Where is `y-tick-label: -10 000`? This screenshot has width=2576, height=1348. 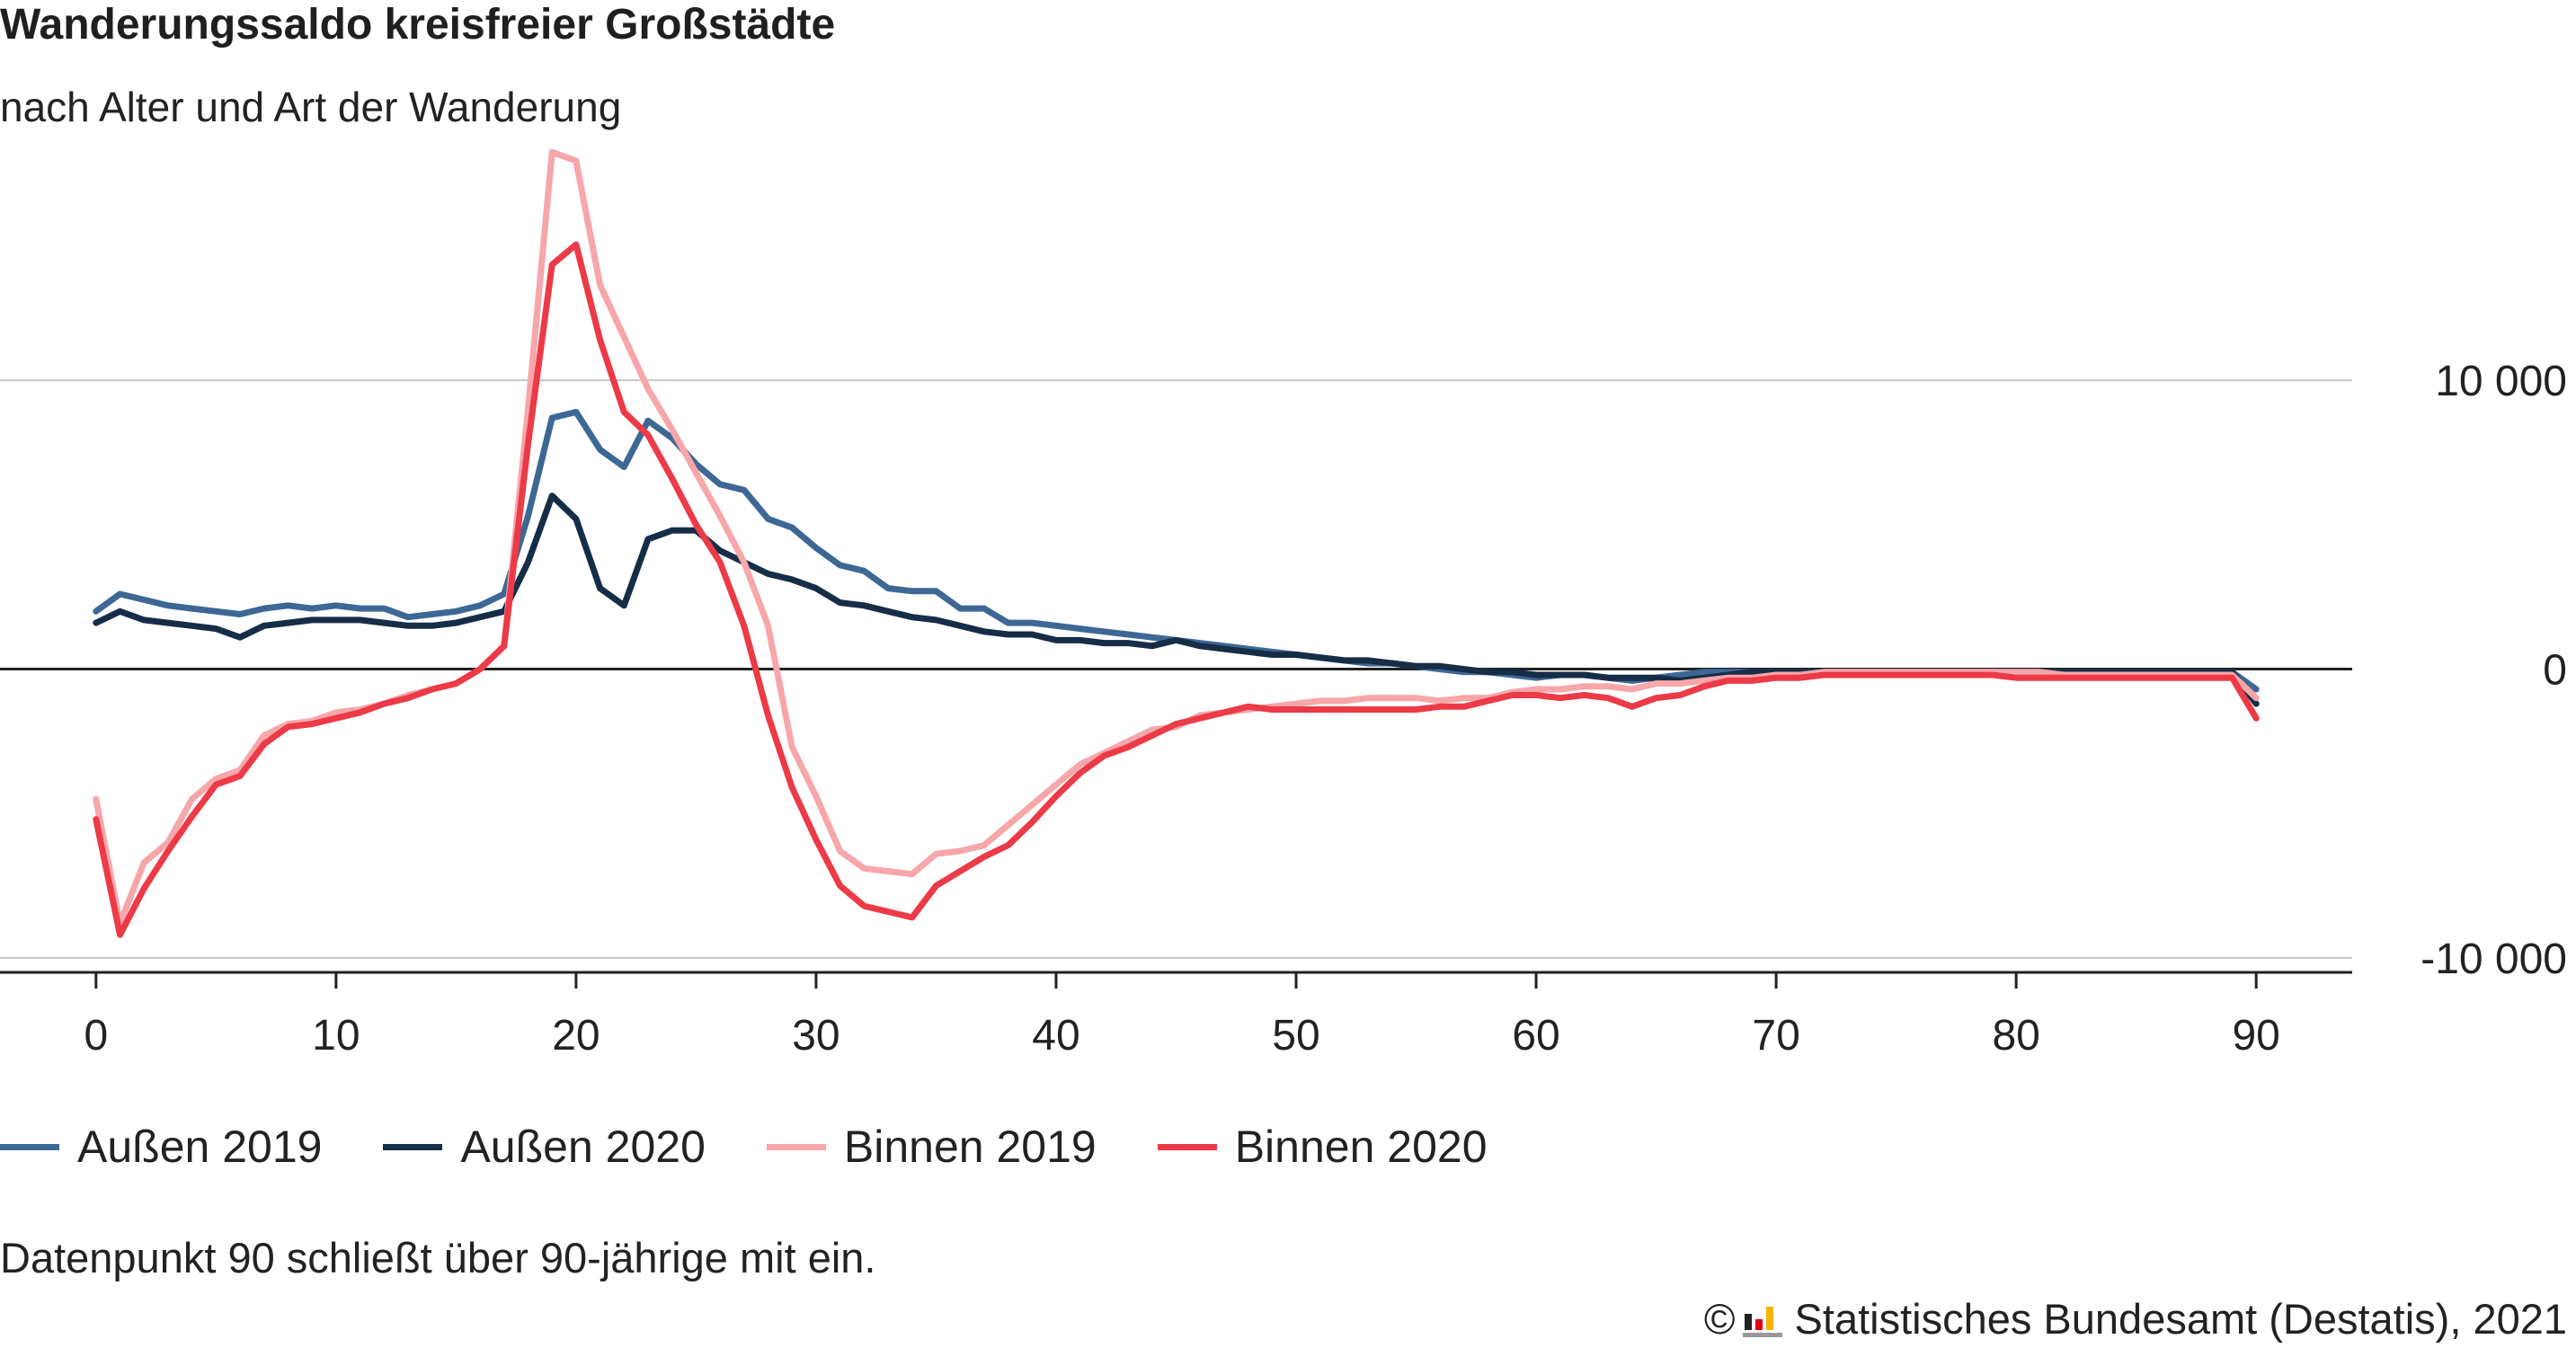
y-tick-label: -10 000 is located at coordinates (2494, 959).